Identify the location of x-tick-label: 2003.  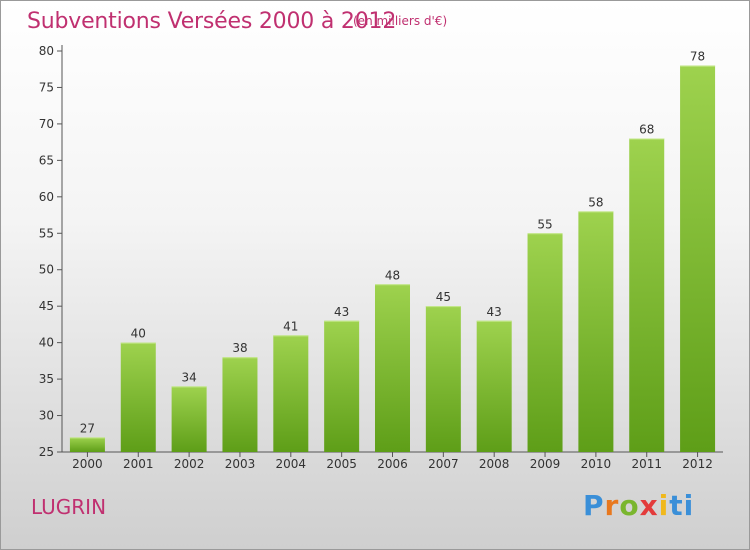
(240, 464).